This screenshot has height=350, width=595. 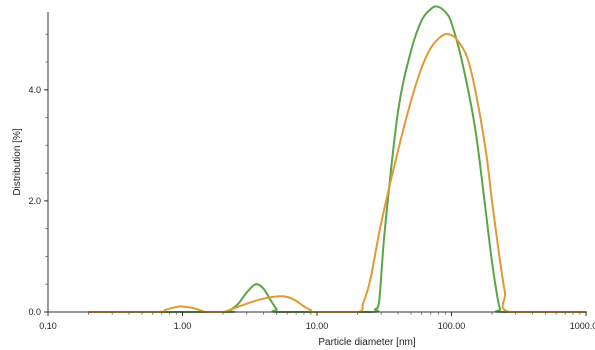 What do you see at coordinates (38, 175) in the screenshot?
I see `y-axis-ticks: 0.0 2.0 4.0` at bounding box center [38, 175].